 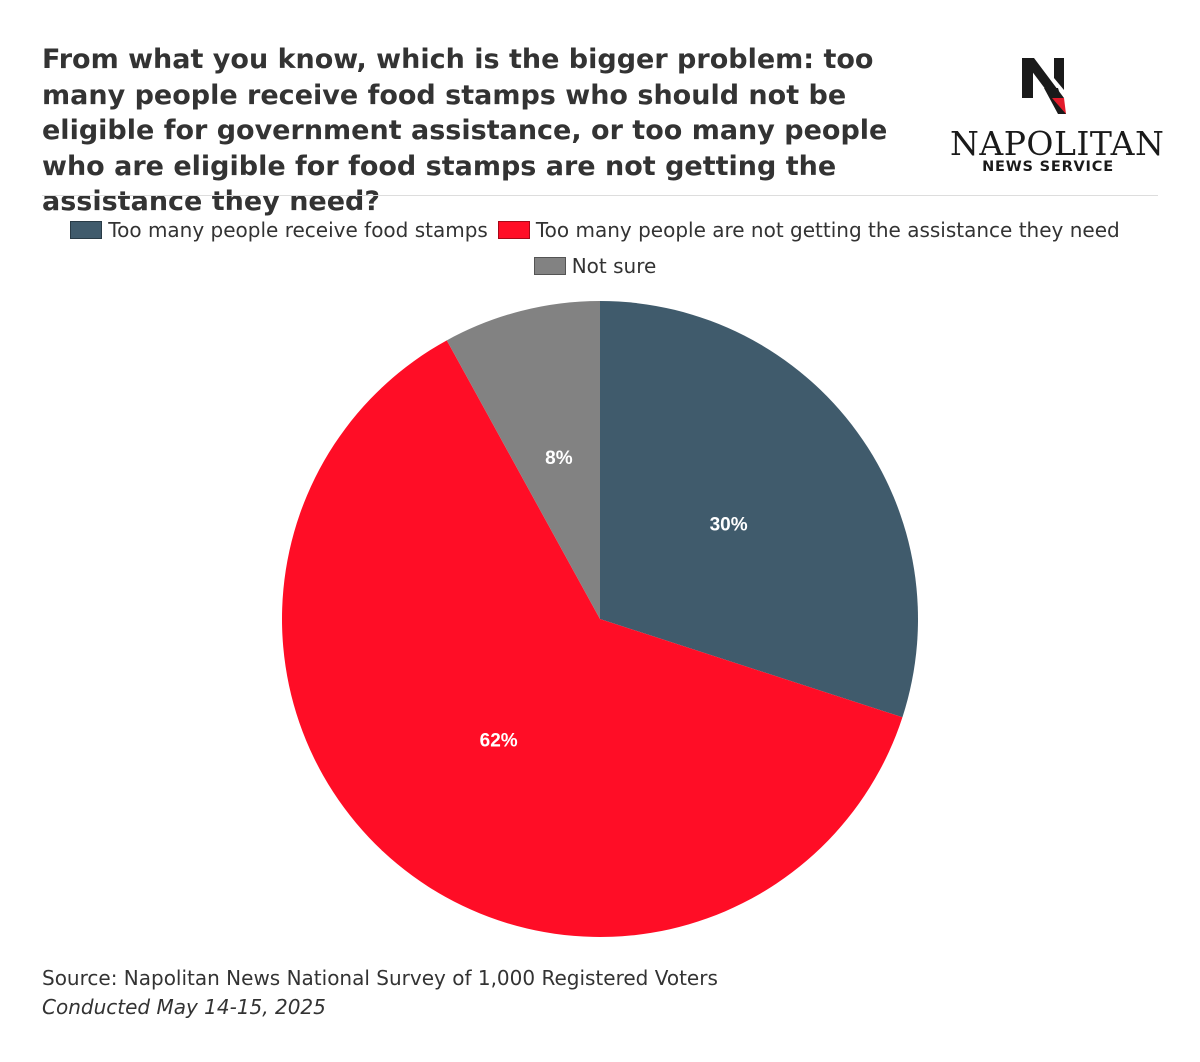 I want to click on legend-item: Not sure, so click(x=595, y=266).